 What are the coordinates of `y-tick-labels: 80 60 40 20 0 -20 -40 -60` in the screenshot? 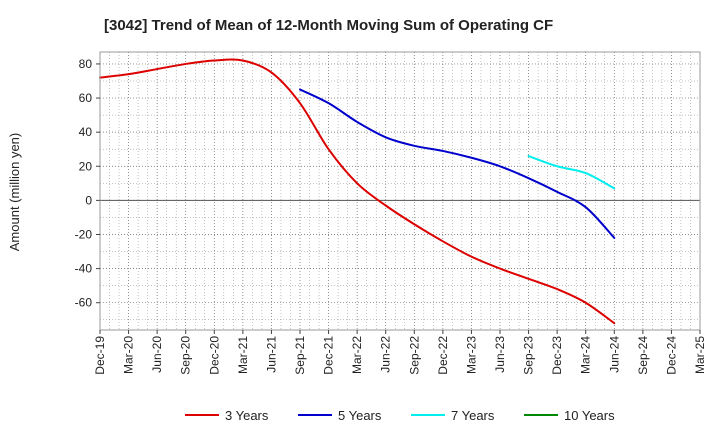 It's located at (87, 183).